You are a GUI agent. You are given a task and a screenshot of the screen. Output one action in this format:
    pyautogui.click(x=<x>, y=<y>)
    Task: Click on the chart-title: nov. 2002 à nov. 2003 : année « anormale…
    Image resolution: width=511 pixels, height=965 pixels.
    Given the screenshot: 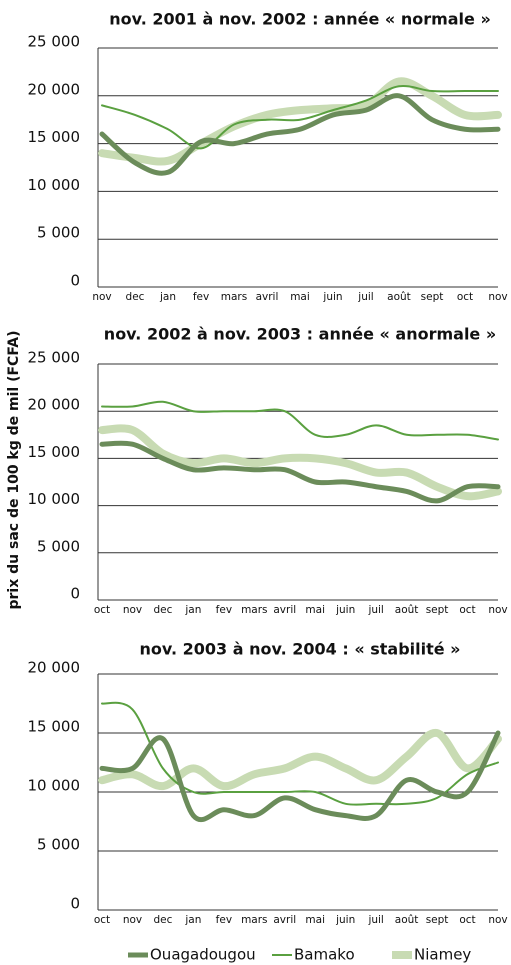 What is the action you would take?
    pyautogui.click(x=300, y=334)
    